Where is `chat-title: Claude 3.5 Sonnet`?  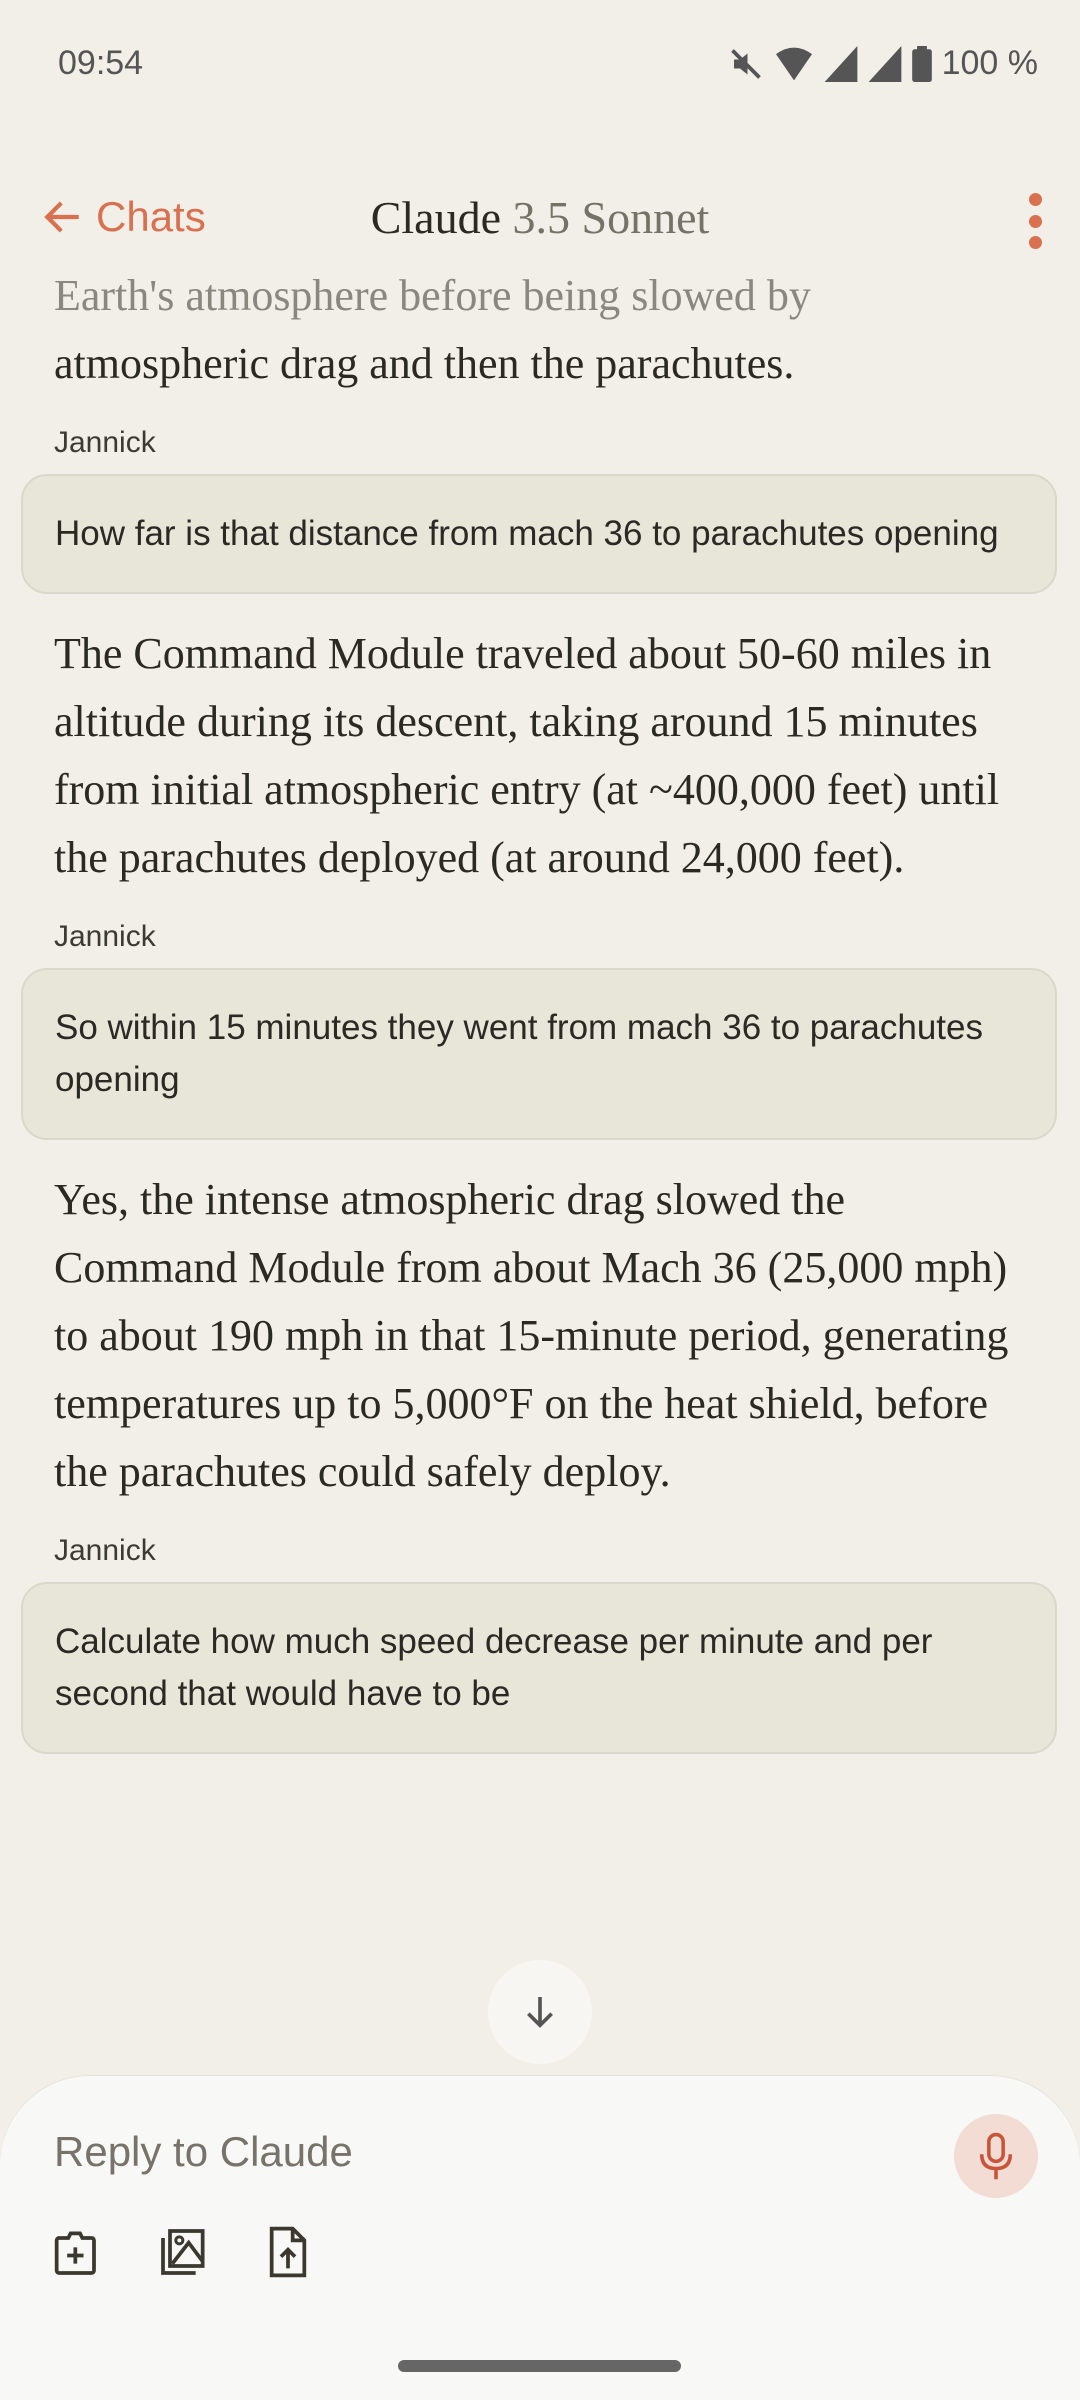 chat-title: Claude 3.5 Sonnet is located at coordinates (540, 217).